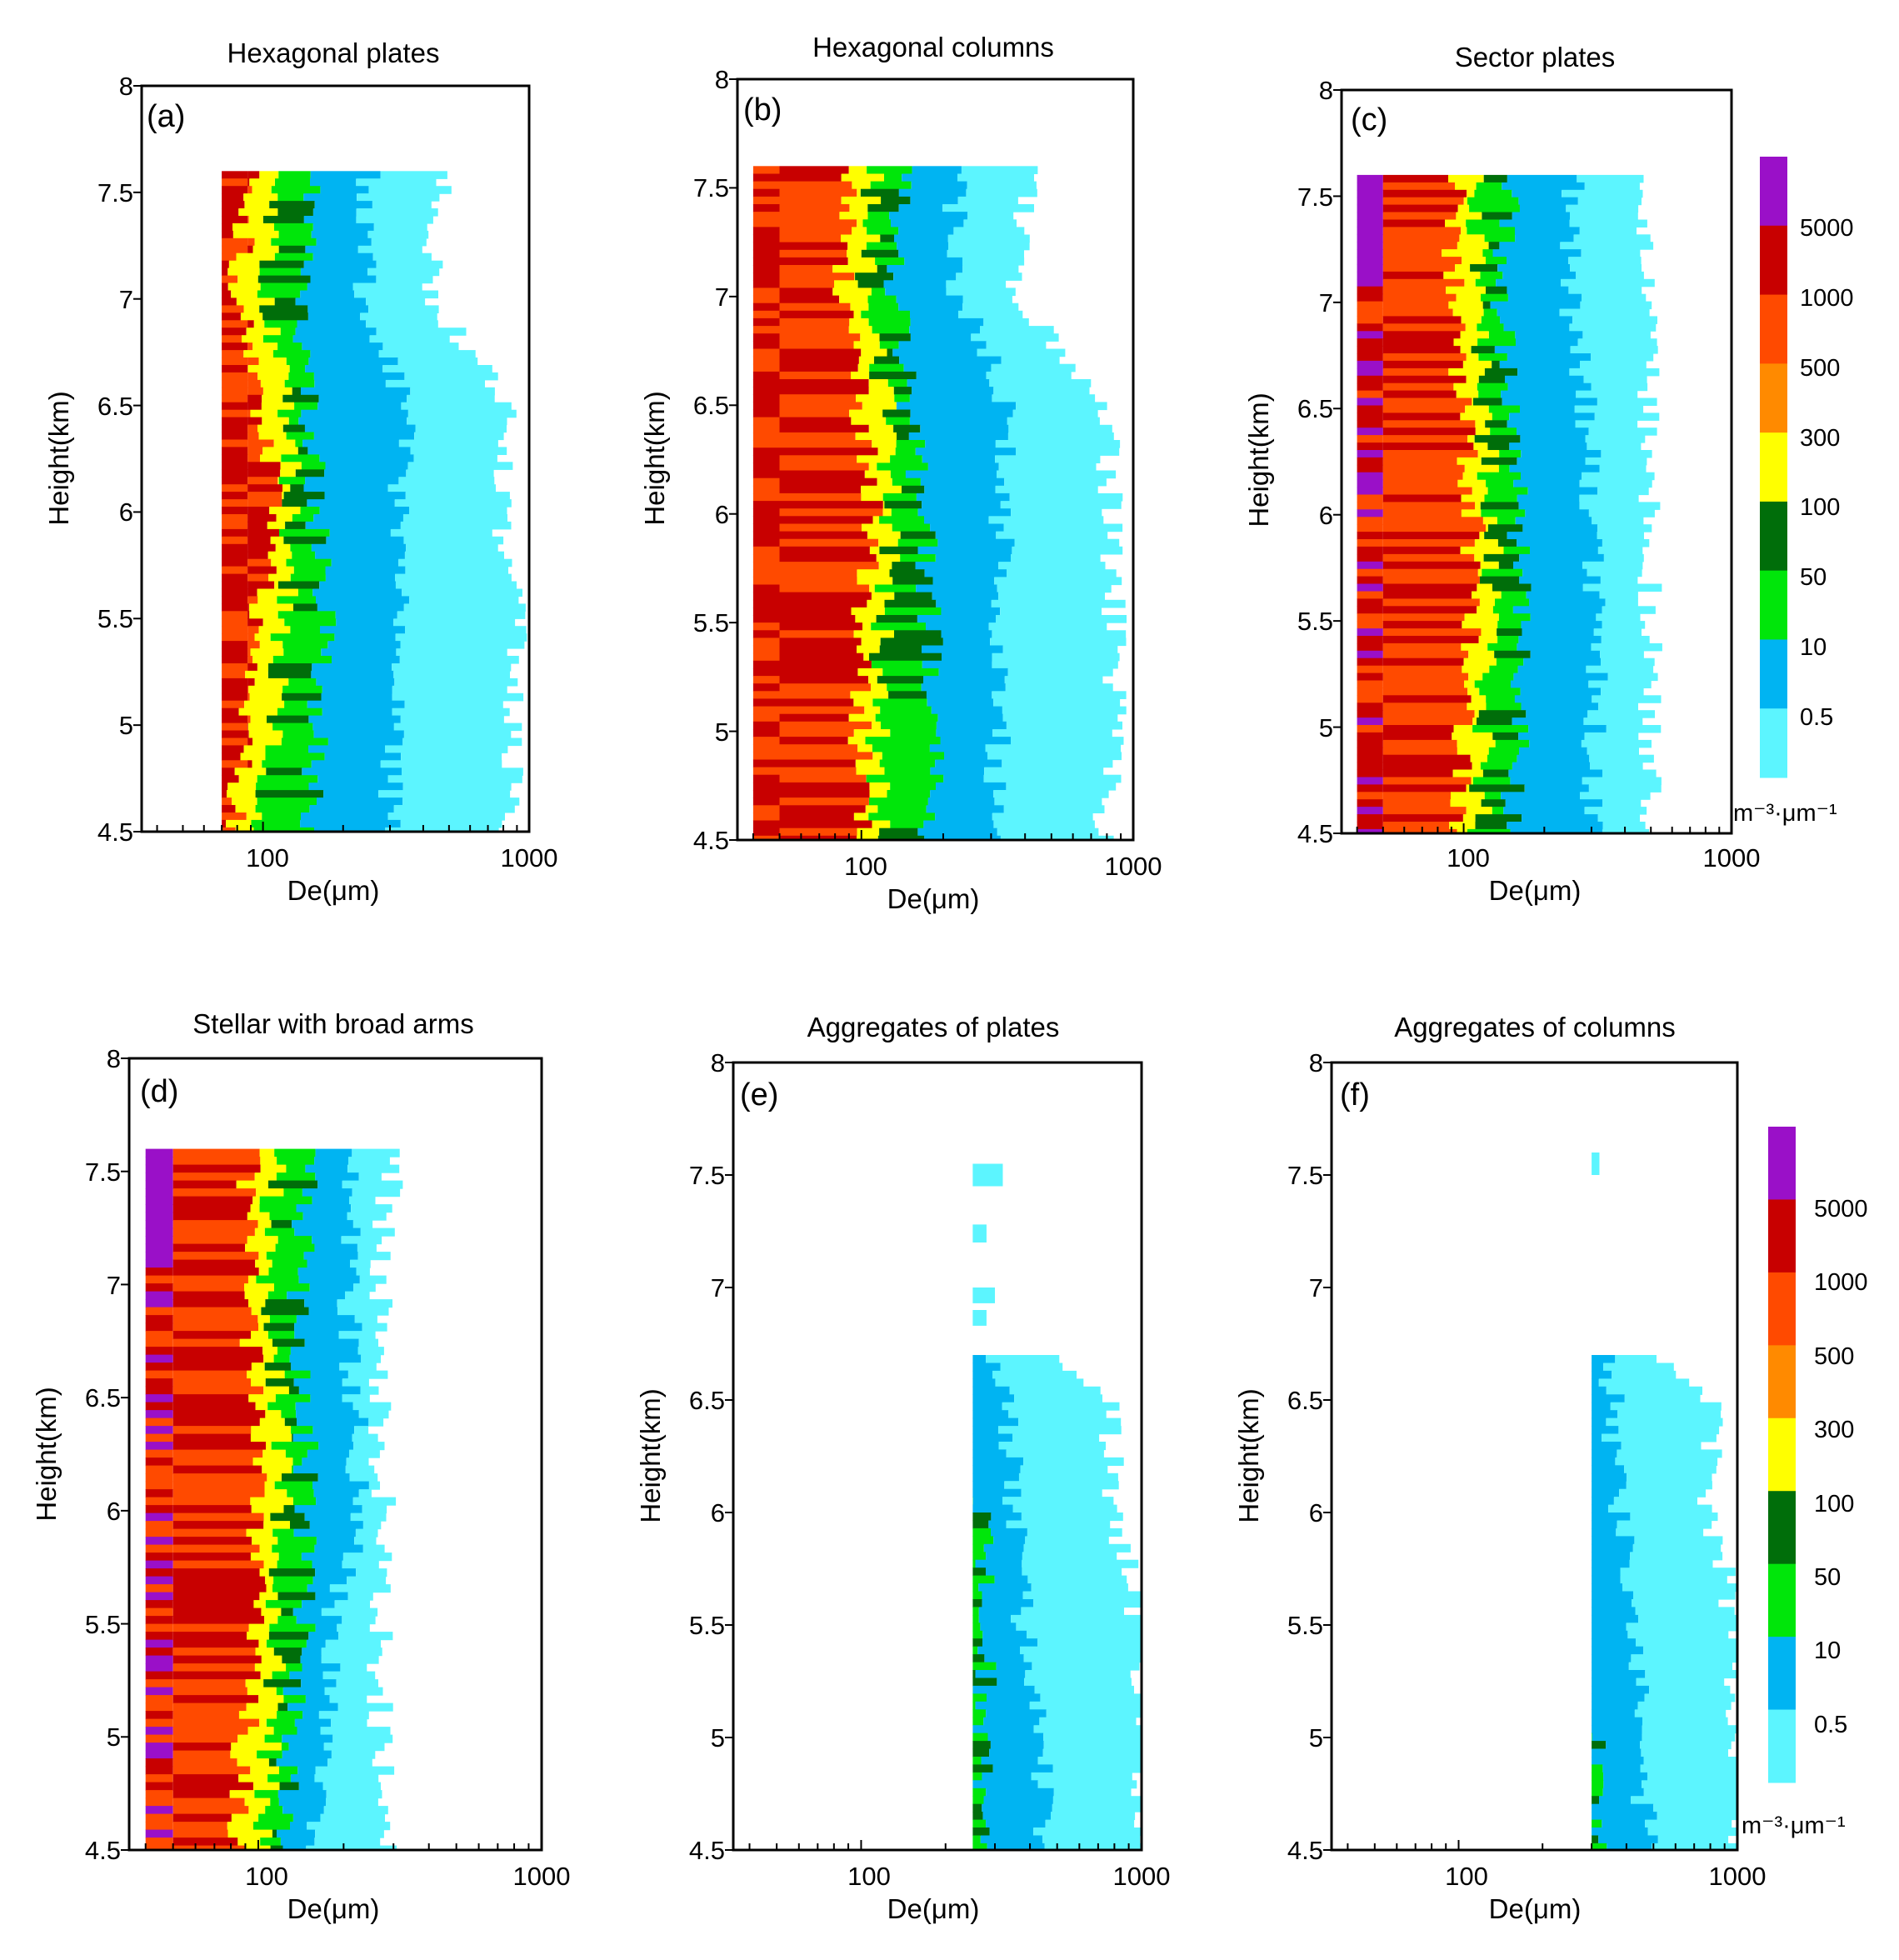 This screenshot has height=1960, width=1899. Describe the element at coordinates (1665, 1501) in the screenshot. I see `panel-f-heatmap` at that location.